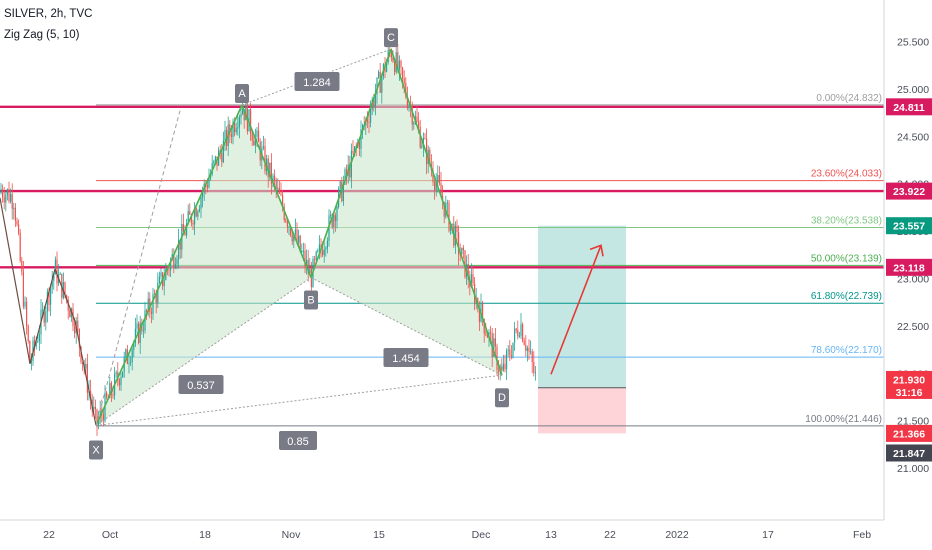 This screenshot has height=550, width=932. Describe the element at coordinates (276, 191) in the screenshot. I see `harmonic-leg-ab` at that location.